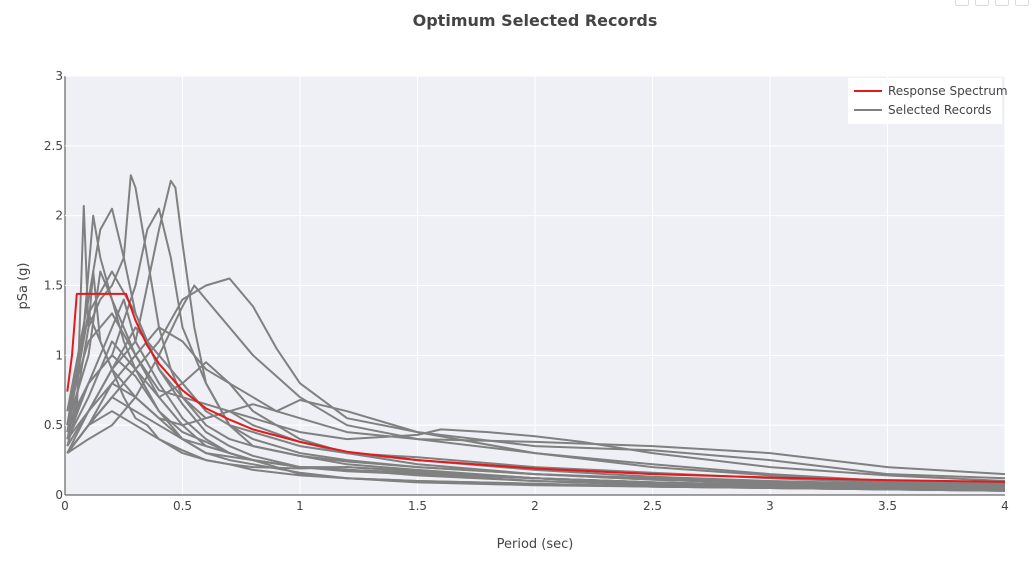 This screenshot has width=1035, height=561. I want to click on y-axis-title: pSa (g), so click(23, 286).